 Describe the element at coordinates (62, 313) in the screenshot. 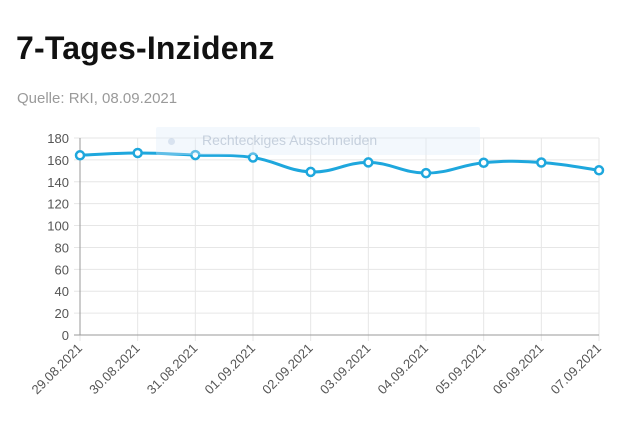

I see `y-tick-label: 20` at that location.